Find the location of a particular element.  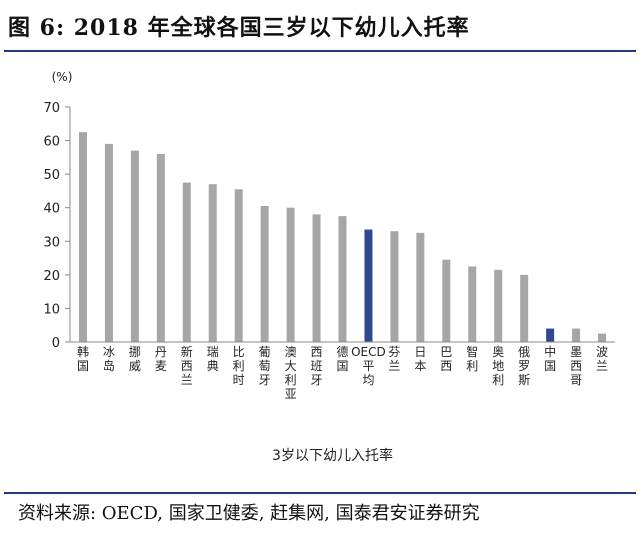

x-category-label: 韩国 is located at coordinates (83, 358).